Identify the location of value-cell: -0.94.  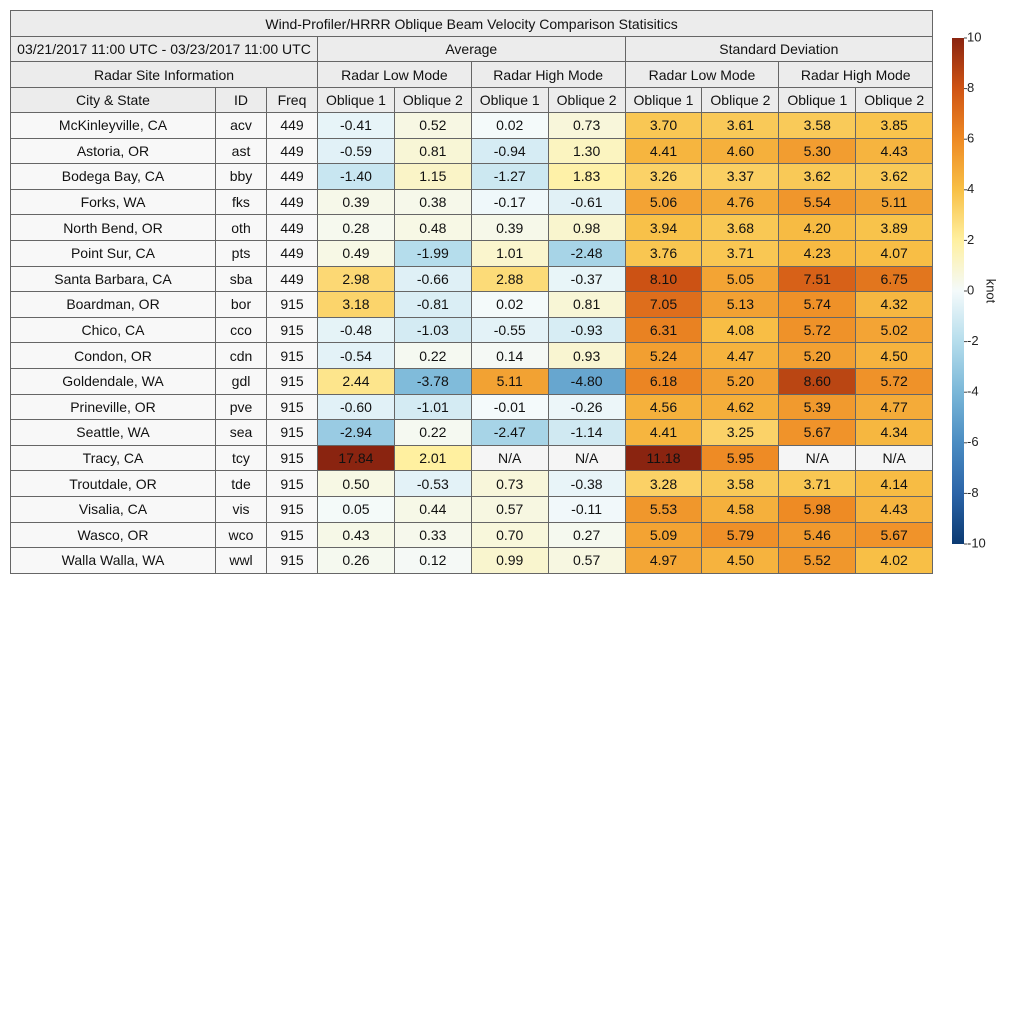
(509, 151).